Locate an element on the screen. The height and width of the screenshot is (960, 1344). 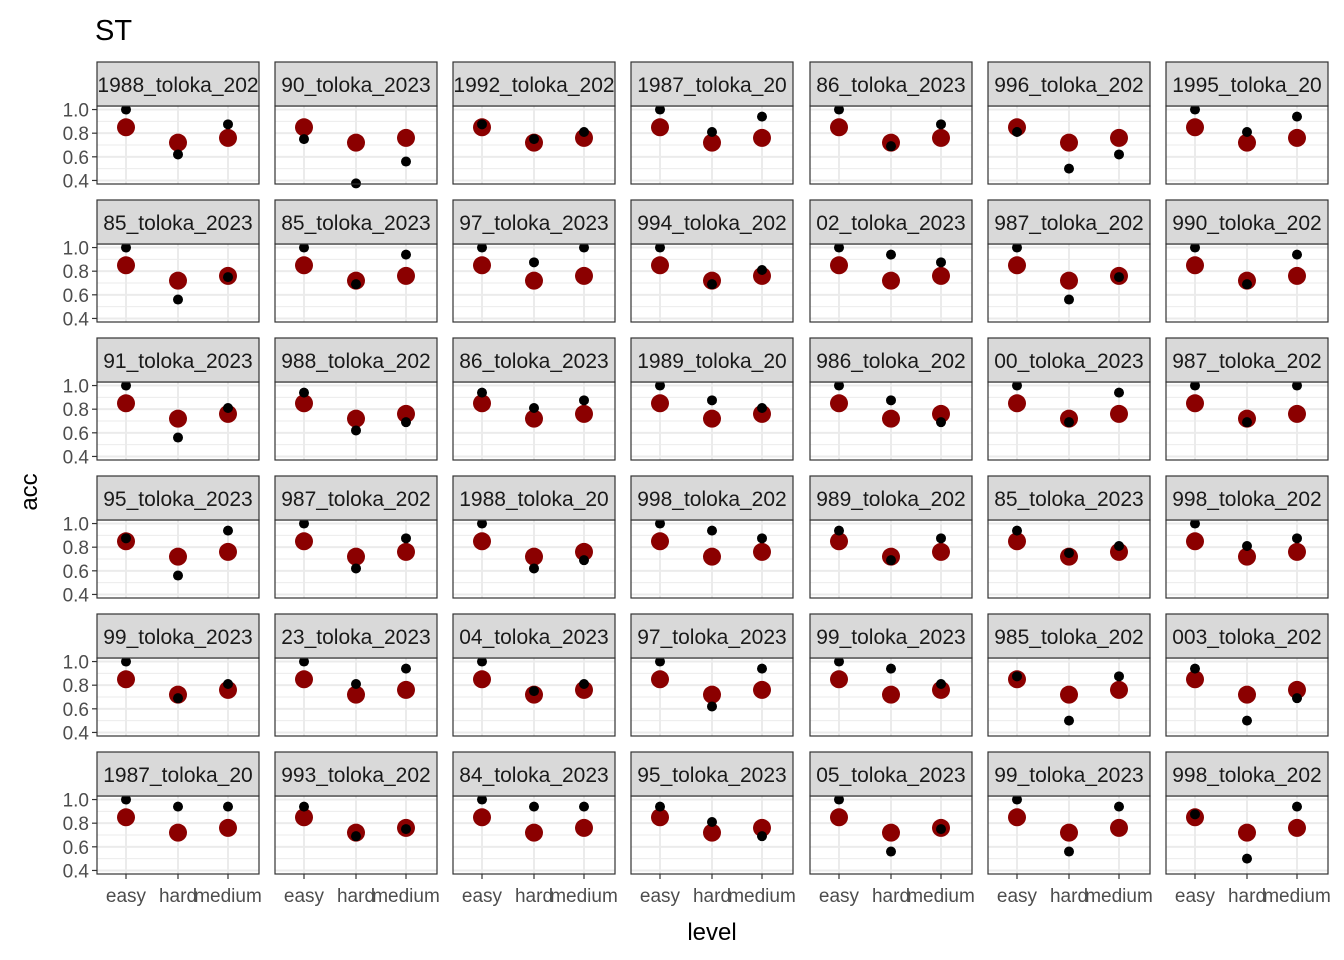
y-tick-label: 1.0 is located at coordinates (76, 111).